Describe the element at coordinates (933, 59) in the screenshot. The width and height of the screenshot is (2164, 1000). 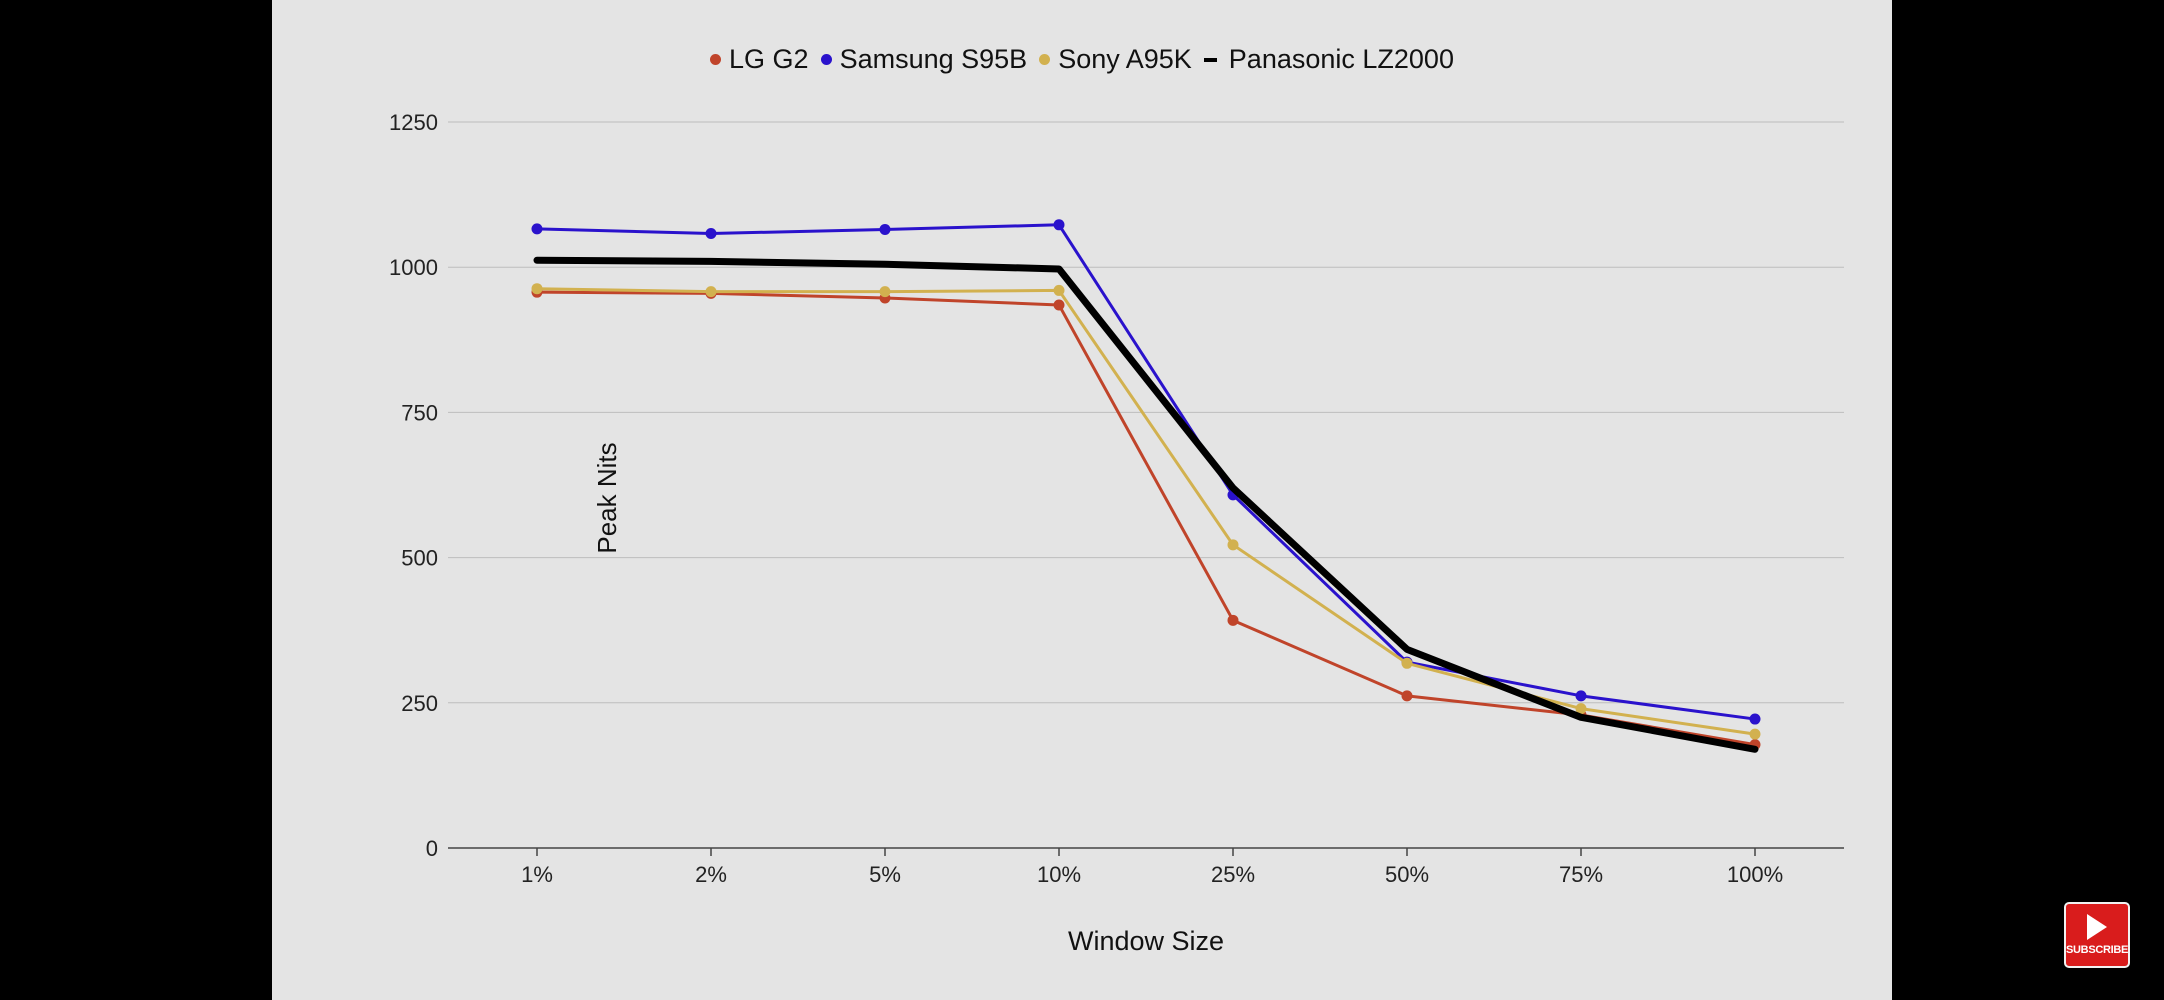
I see `legend-label-samsung-s95b: Samsung S95B` at that location.